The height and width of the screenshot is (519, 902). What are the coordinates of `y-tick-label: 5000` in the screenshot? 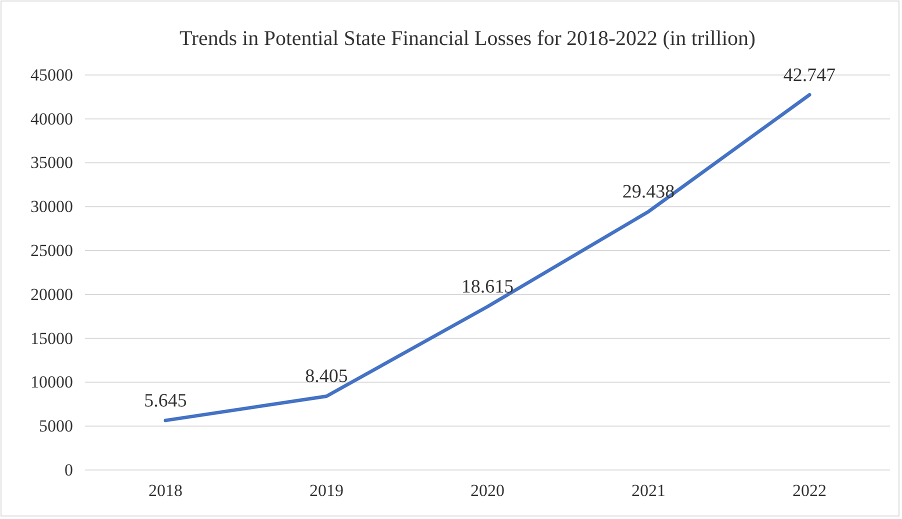 It's located at (56, 426).